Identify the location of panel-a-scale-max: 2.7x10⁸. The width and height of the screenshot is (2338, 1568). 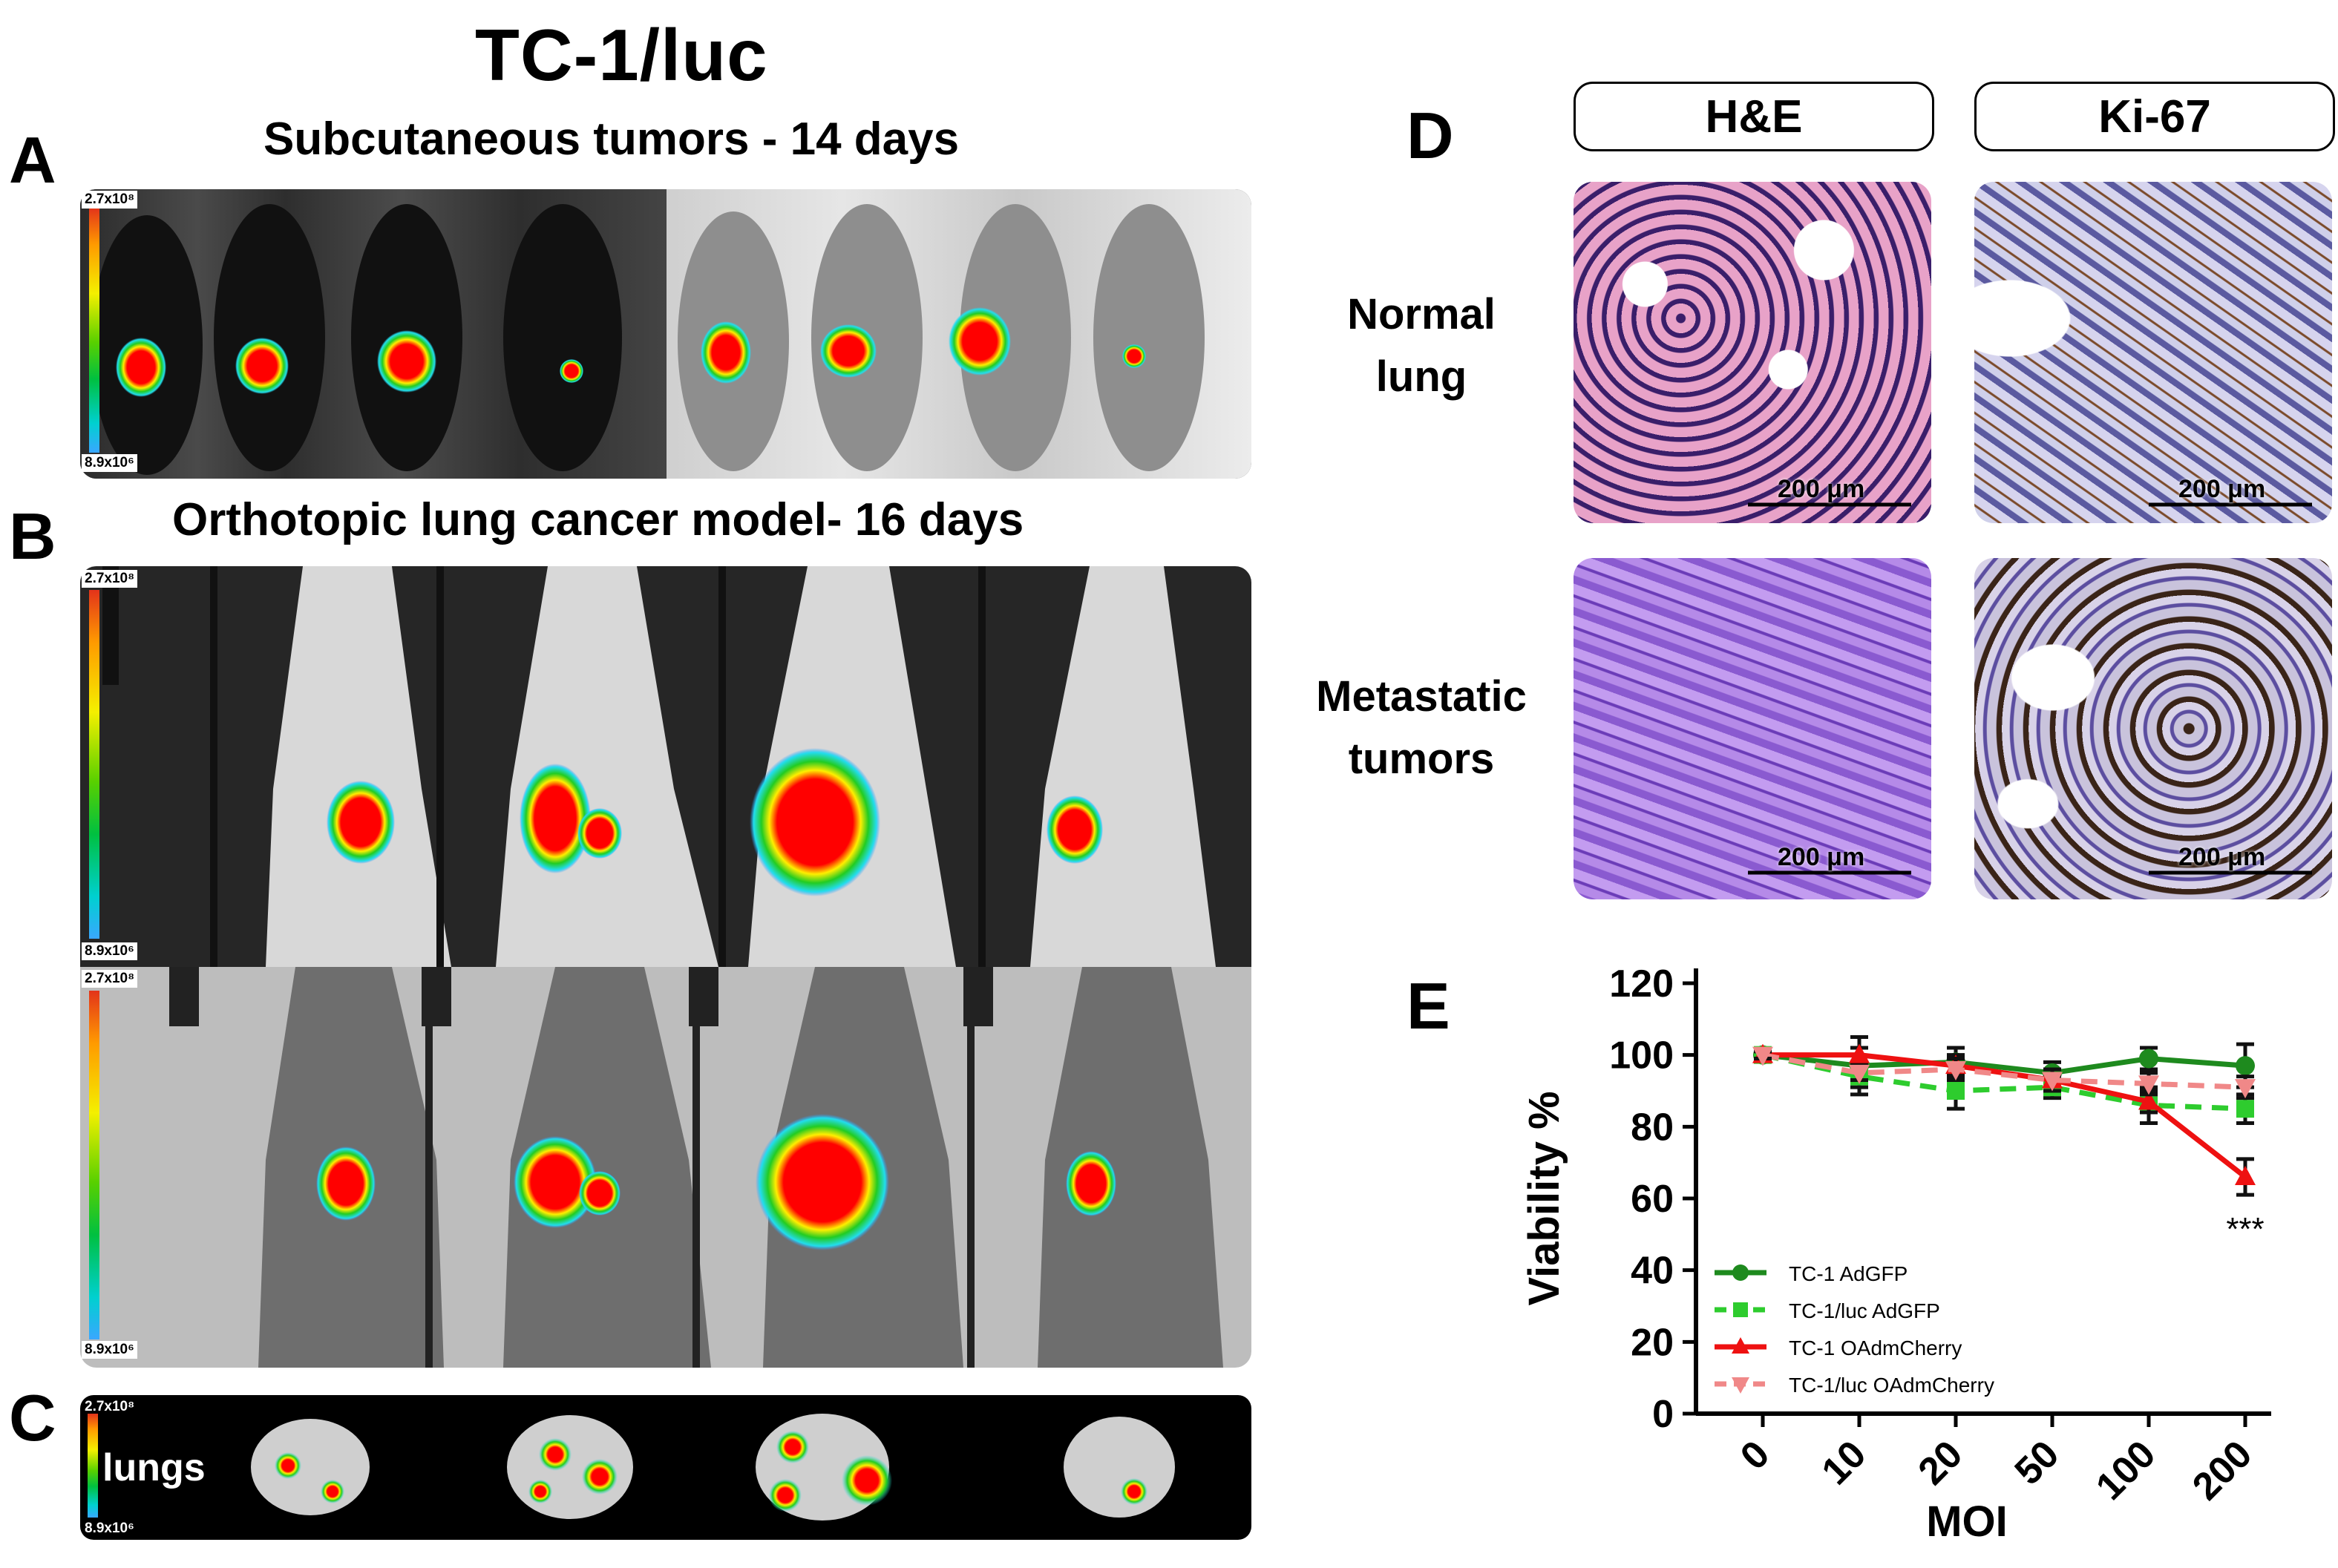
(110, 200).